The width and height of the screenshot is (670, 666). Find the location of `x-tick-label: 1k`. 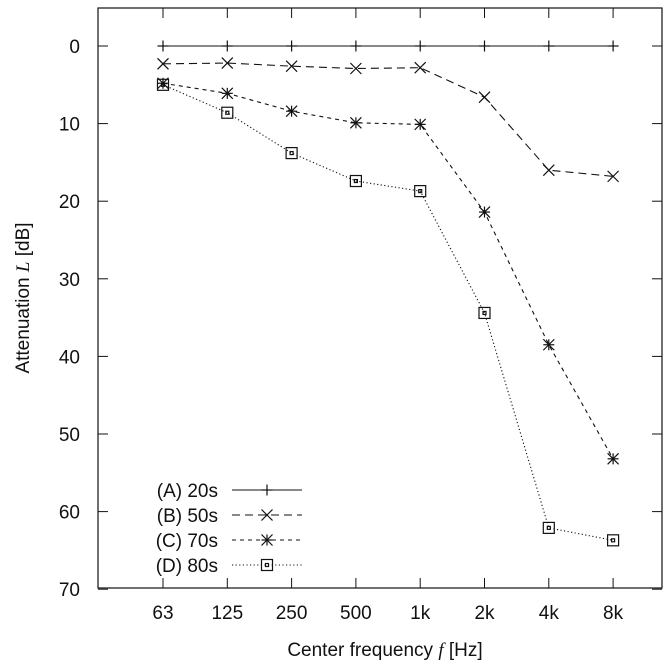

x-tick-label: 1k is located at coordinates (420, 613).